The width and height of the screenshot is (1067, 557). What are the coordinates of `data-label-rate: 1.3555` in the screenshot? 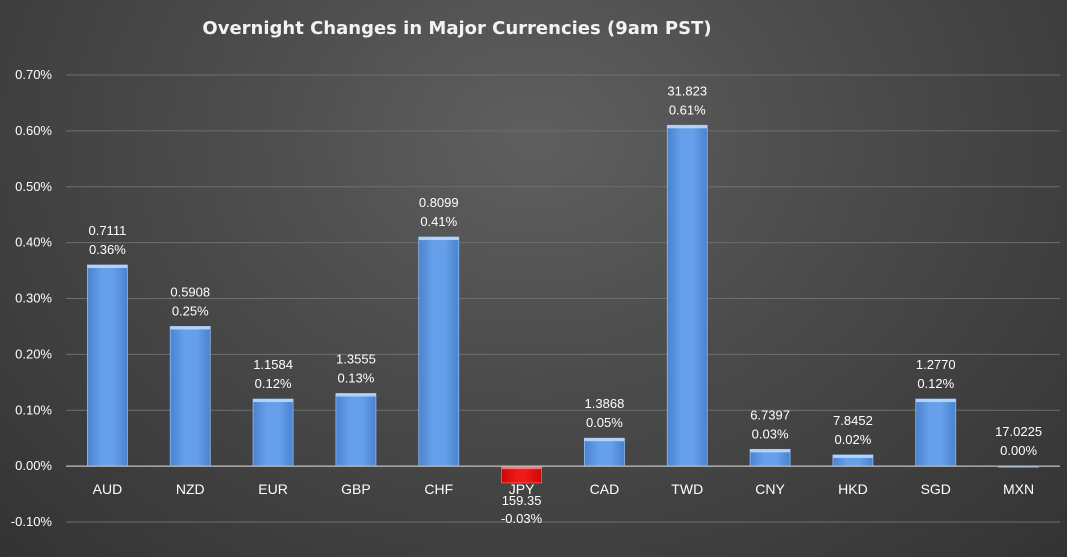 It's located at (356, 358).